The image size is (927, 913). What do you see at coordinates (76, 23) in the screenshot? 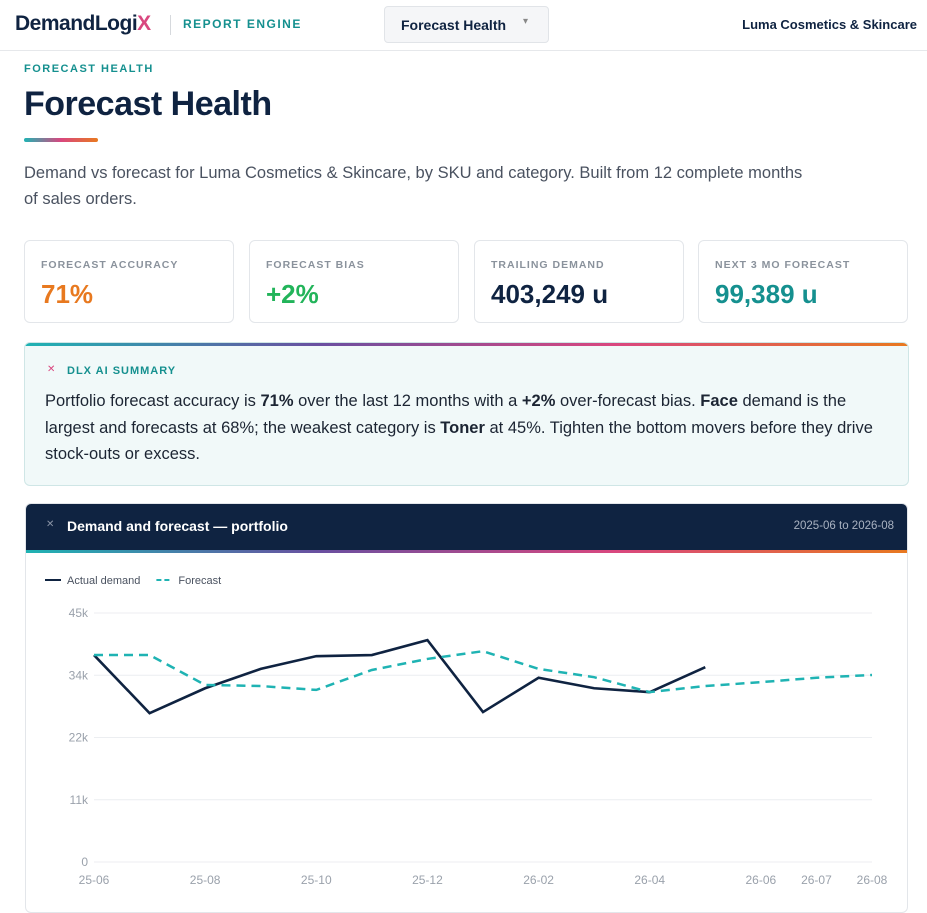
I see `brand-text: DemandLogi` at bounding box center [76, 23].